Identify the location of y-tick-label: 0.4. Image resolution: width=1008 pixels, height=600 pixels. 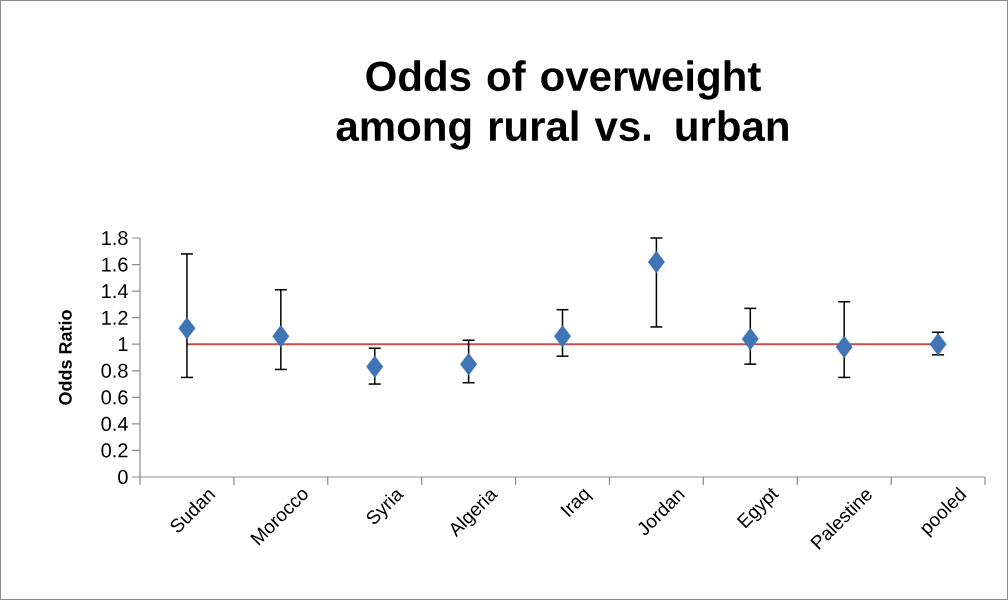
(114, 423).